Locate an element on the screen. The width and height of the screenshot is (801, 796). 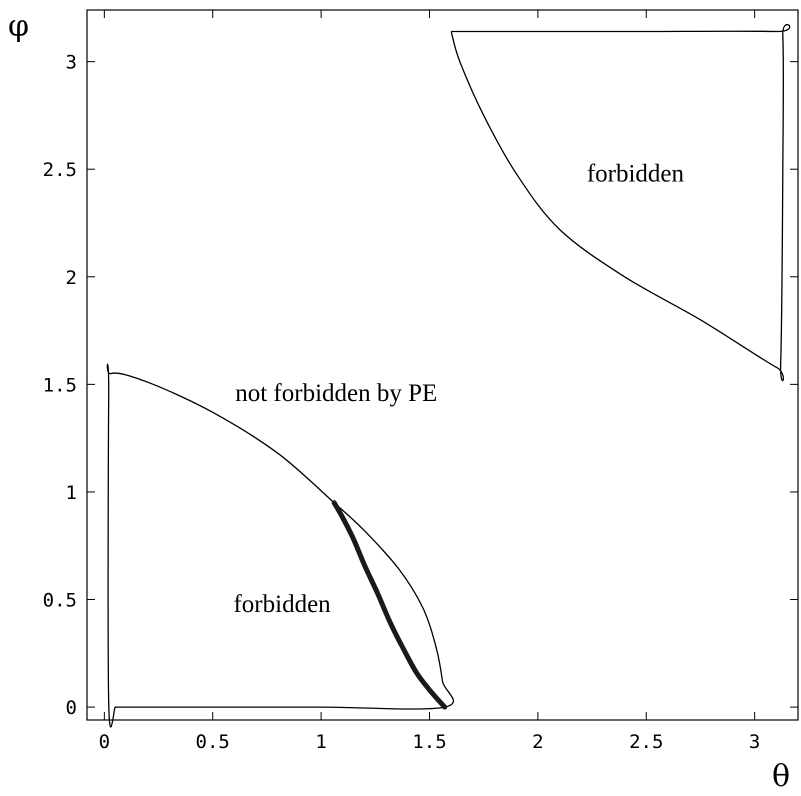
x-tick-label: 3 is located at coordinates (754, 742).